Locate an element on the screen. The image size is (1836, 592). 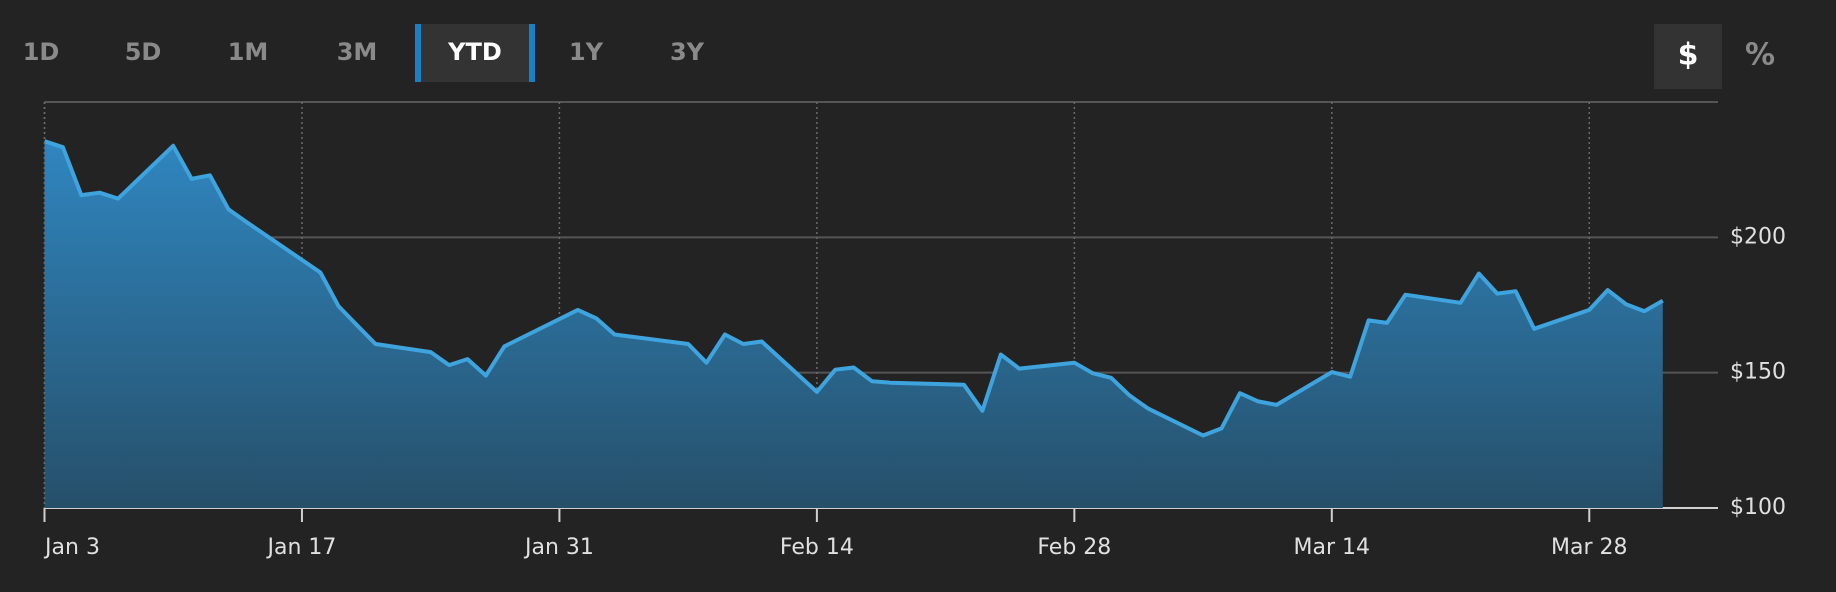
x-tick-label: Mar 14 is located at coordinates (1332, 547).